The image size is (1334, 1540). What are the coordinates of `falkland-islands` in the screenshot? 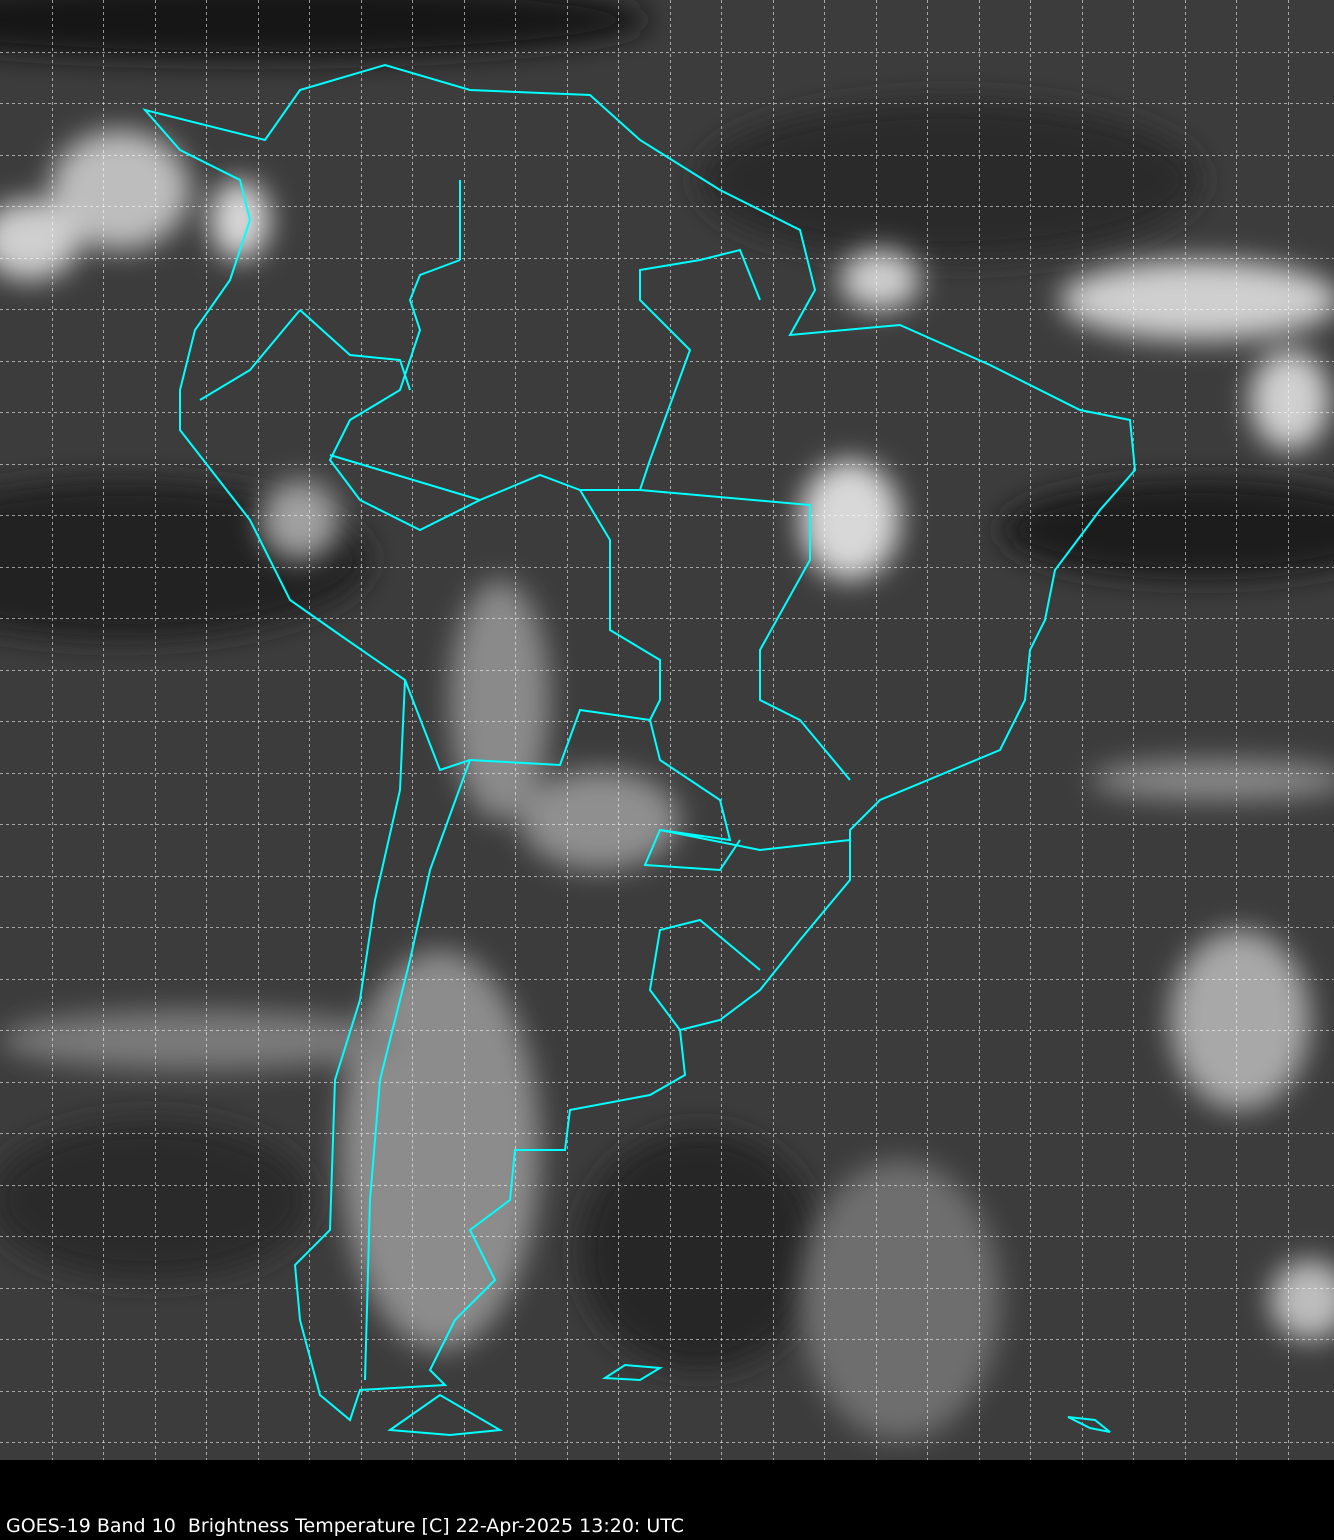 It's located at (632, 1372).